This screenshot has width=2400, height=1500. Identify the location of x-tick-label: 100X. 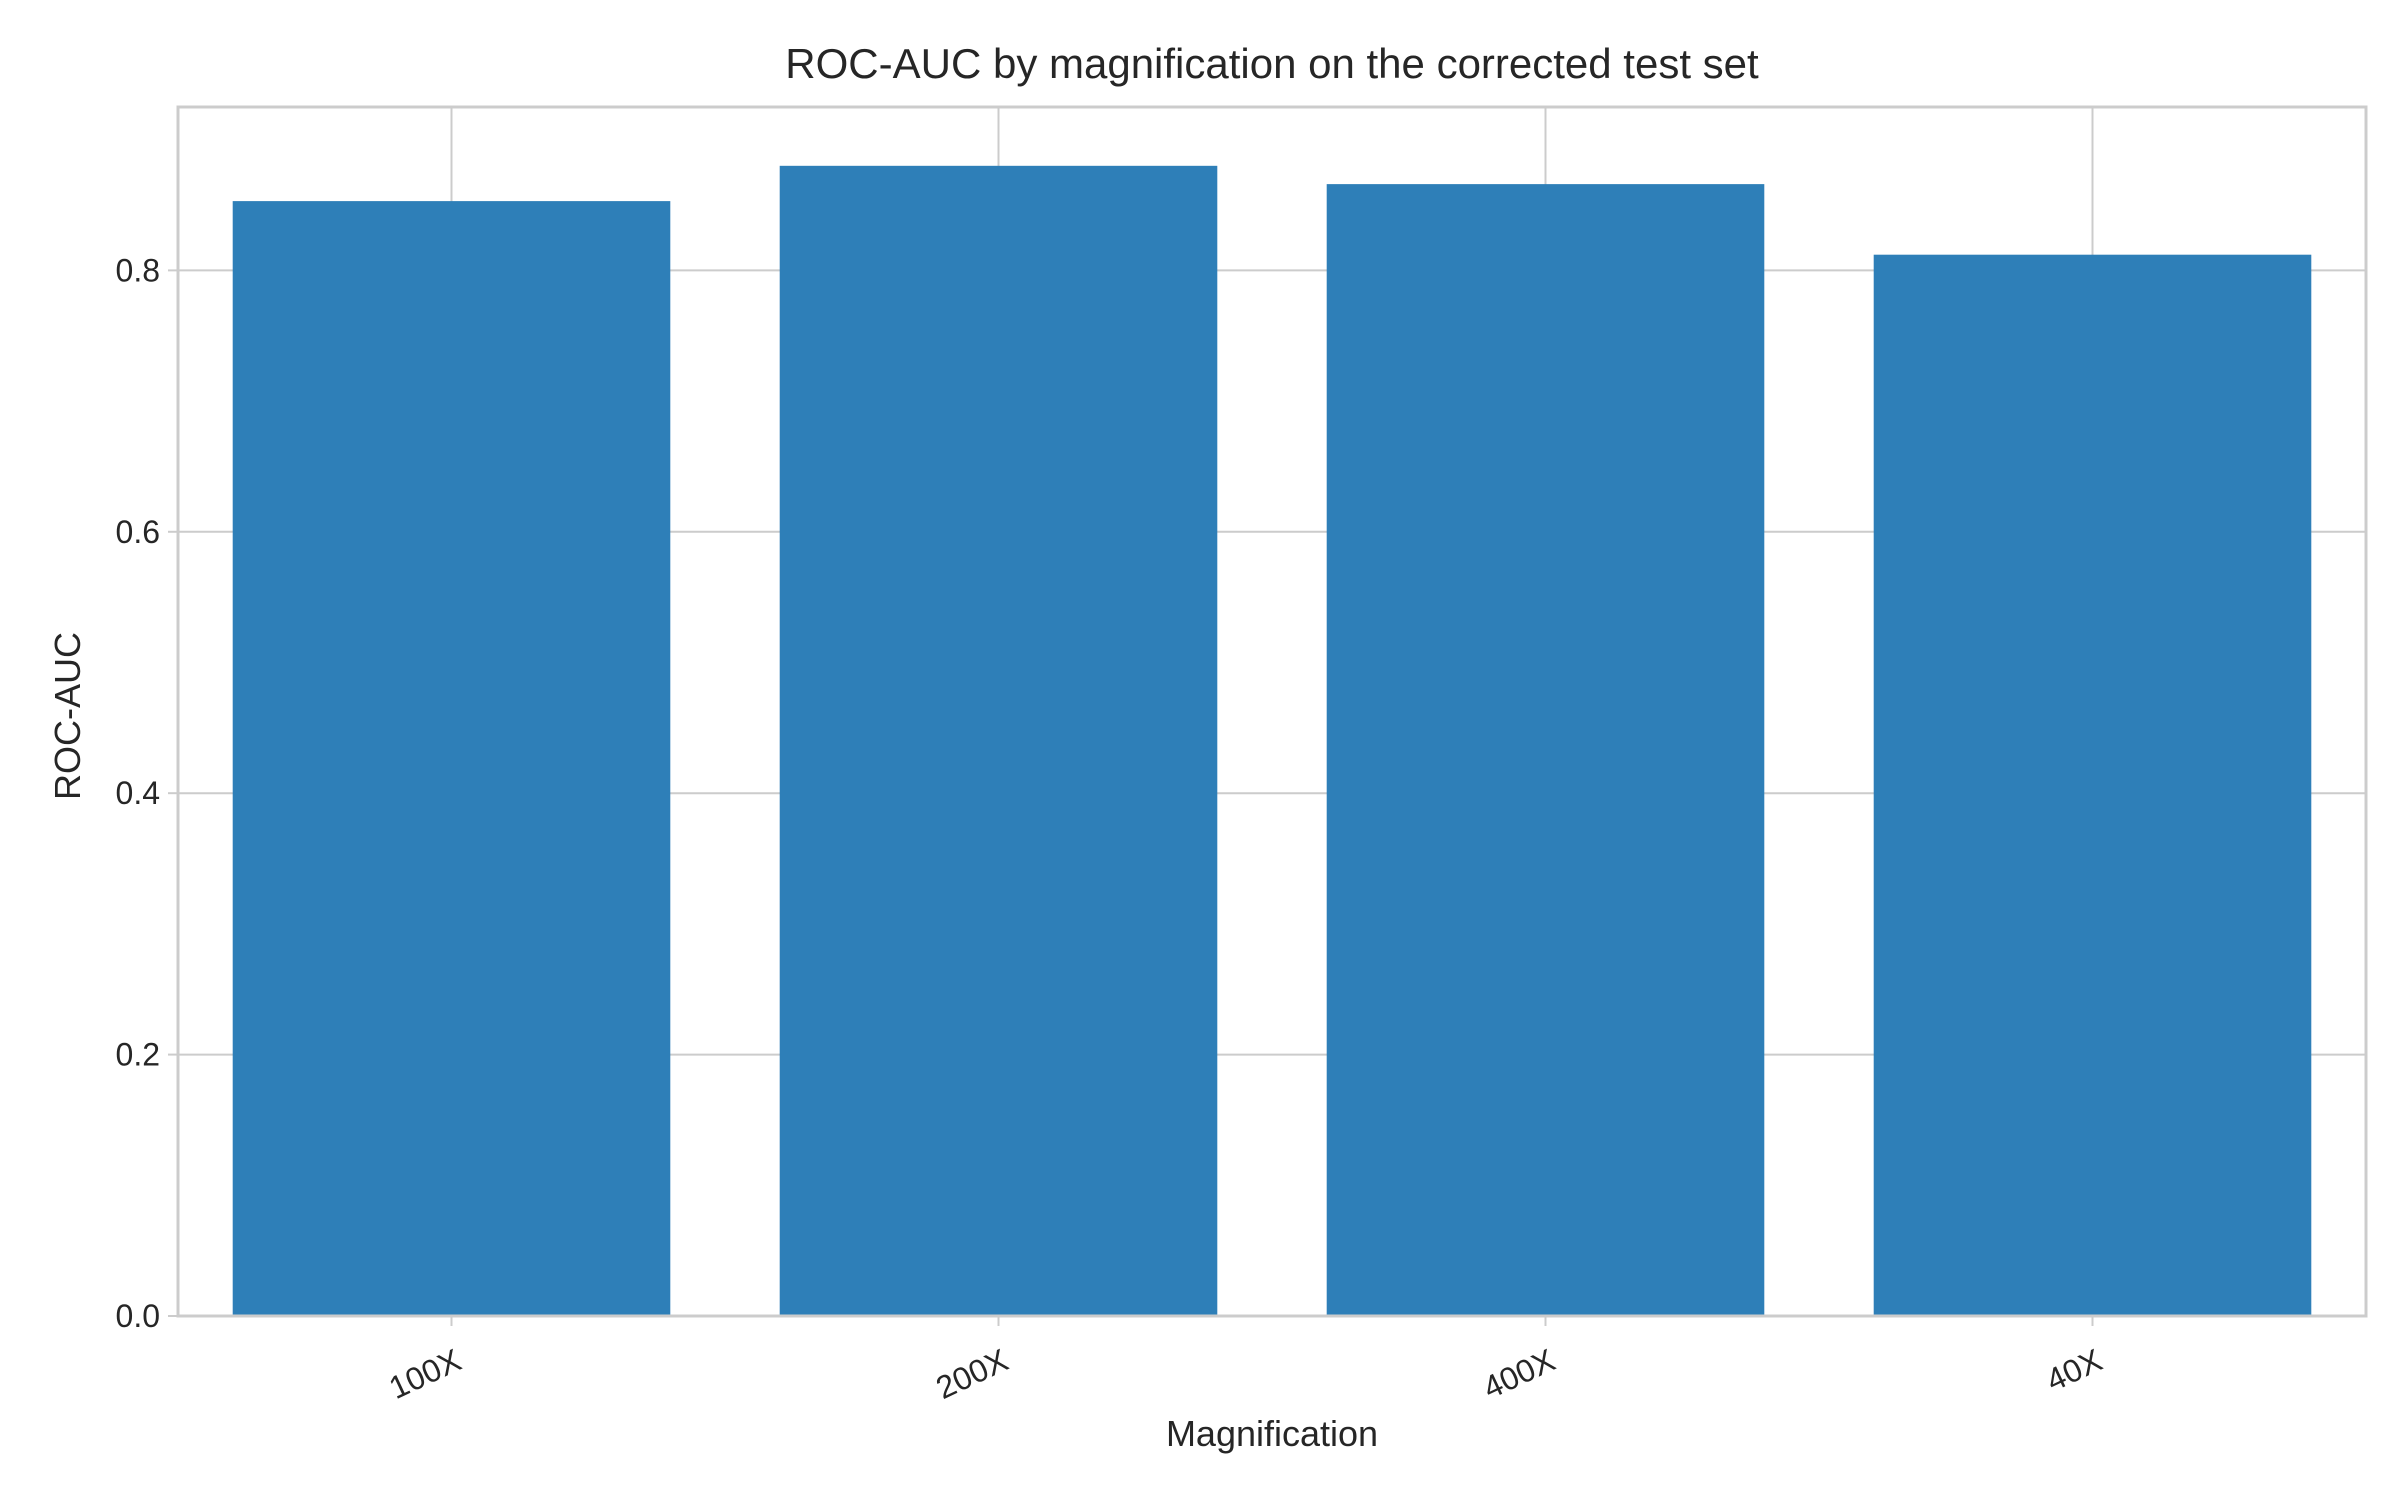
(425, 1374).